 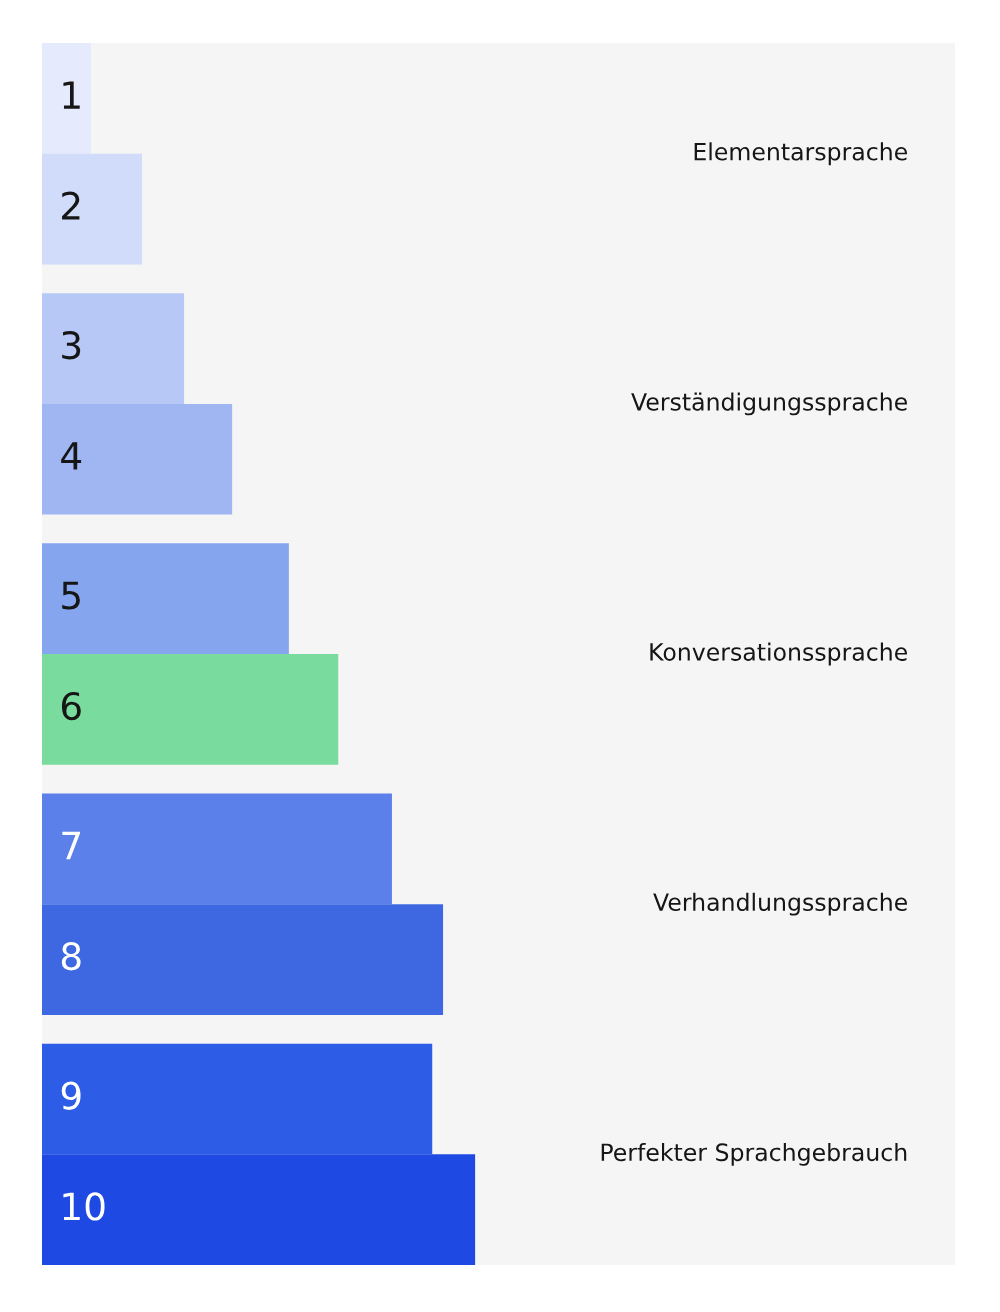 What do you see at coordinates (780, 904) in the screenshot?
I see `text: Verhandlungssprache` at bounding box center [780, 904].